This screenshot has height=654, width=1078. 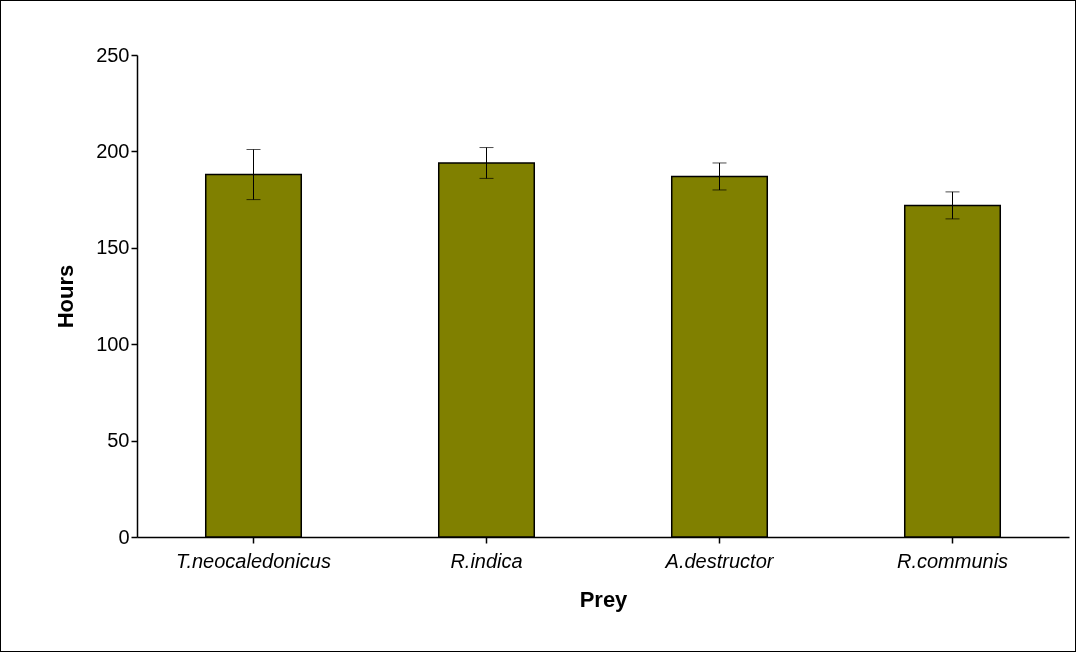 I want to click on x-axis-title: Prey, so click(x=604, y=599).